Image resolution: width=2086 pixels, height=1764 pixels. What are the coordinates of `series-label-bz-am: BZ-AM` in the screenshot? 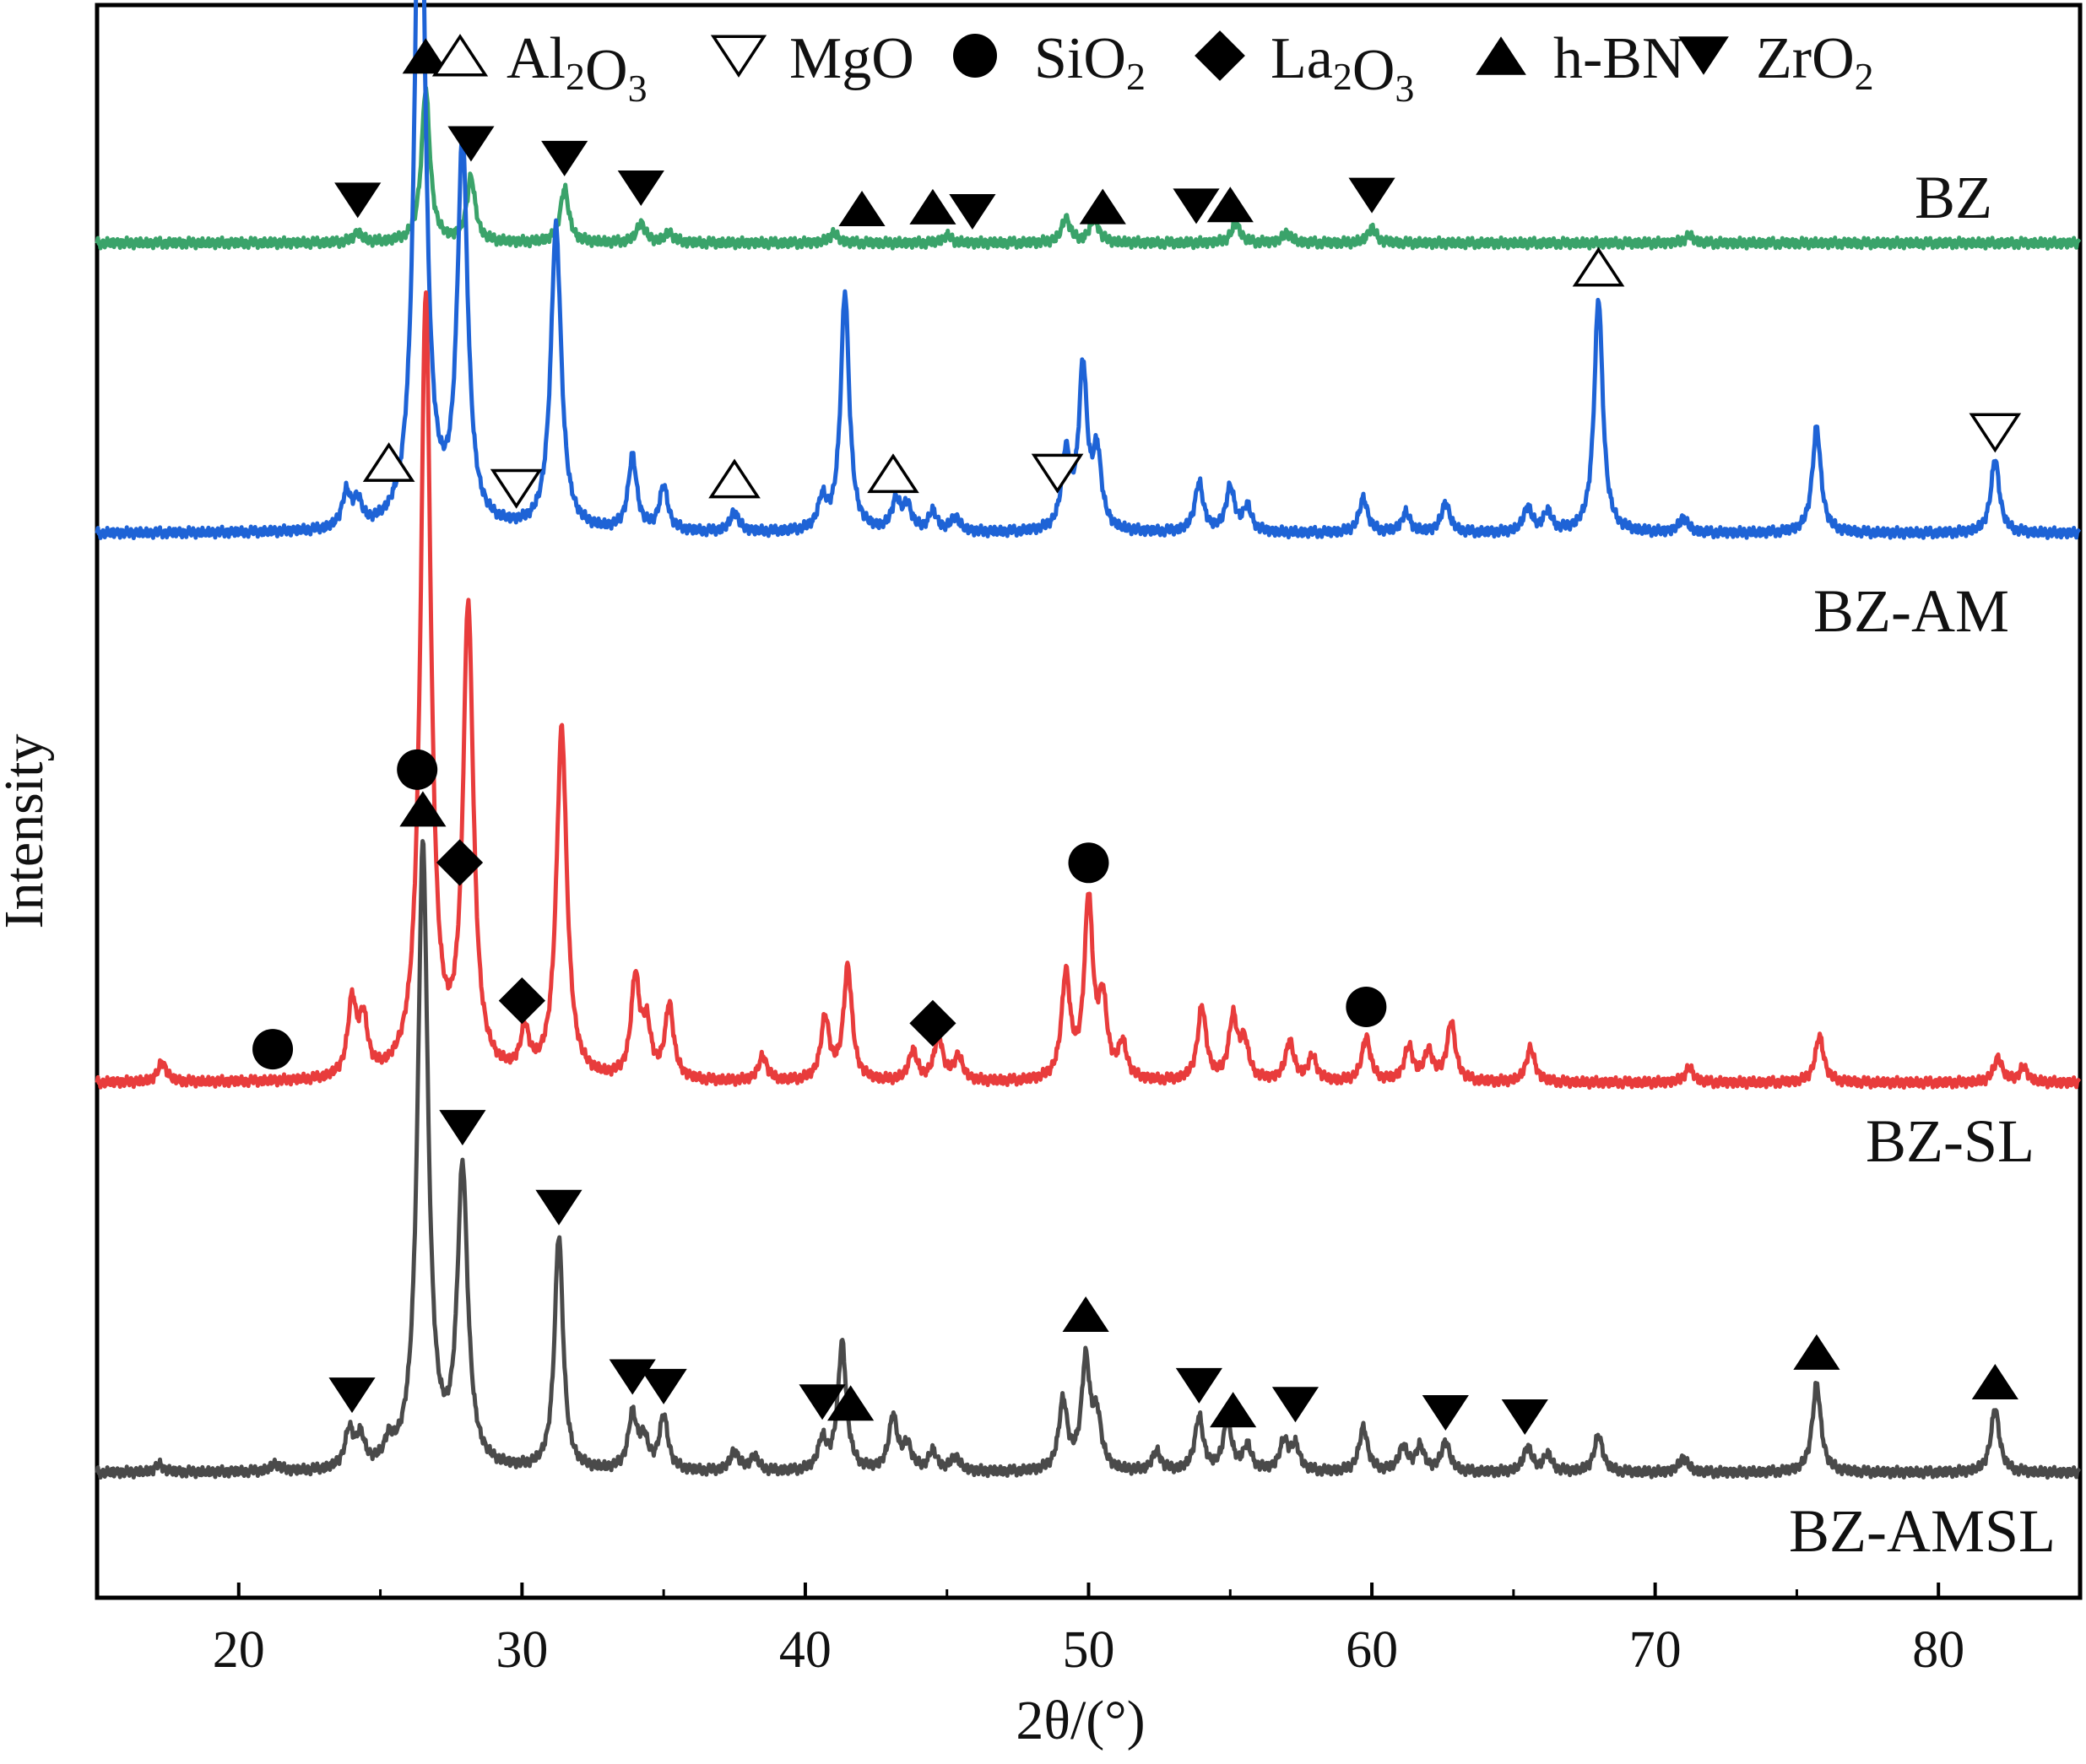 It's located at (1911, 611).